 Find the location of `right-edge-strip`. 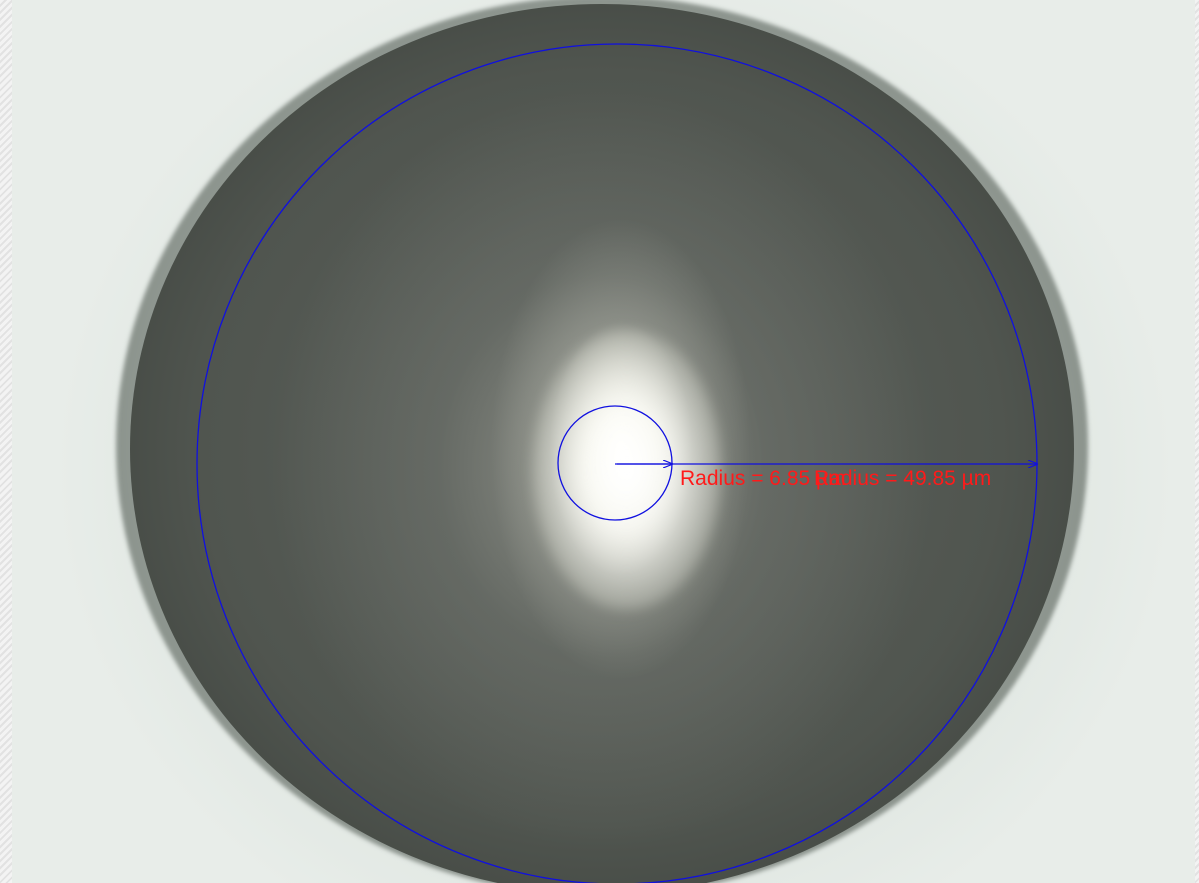

right-edge-strip is located at coordinates (1197, 441).